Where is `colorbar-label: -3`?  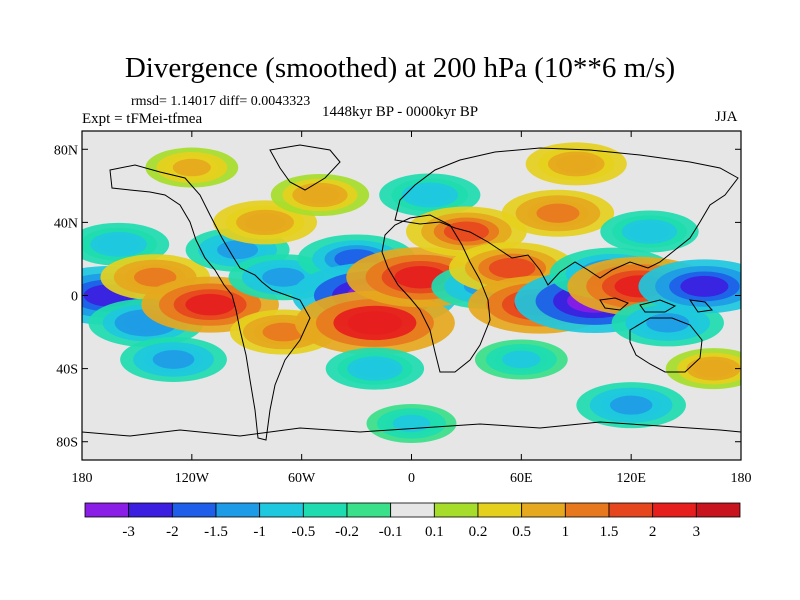 colorbar-label: -3 is located at coordinates (128, 532).